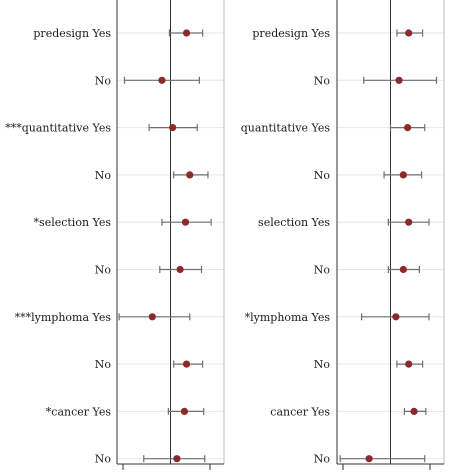 The width and height of the screenshot is (474, 474). Describe the element at coordinates (79, 411) in the screenshot. I see `row-label: *cancer Yes` at that location.